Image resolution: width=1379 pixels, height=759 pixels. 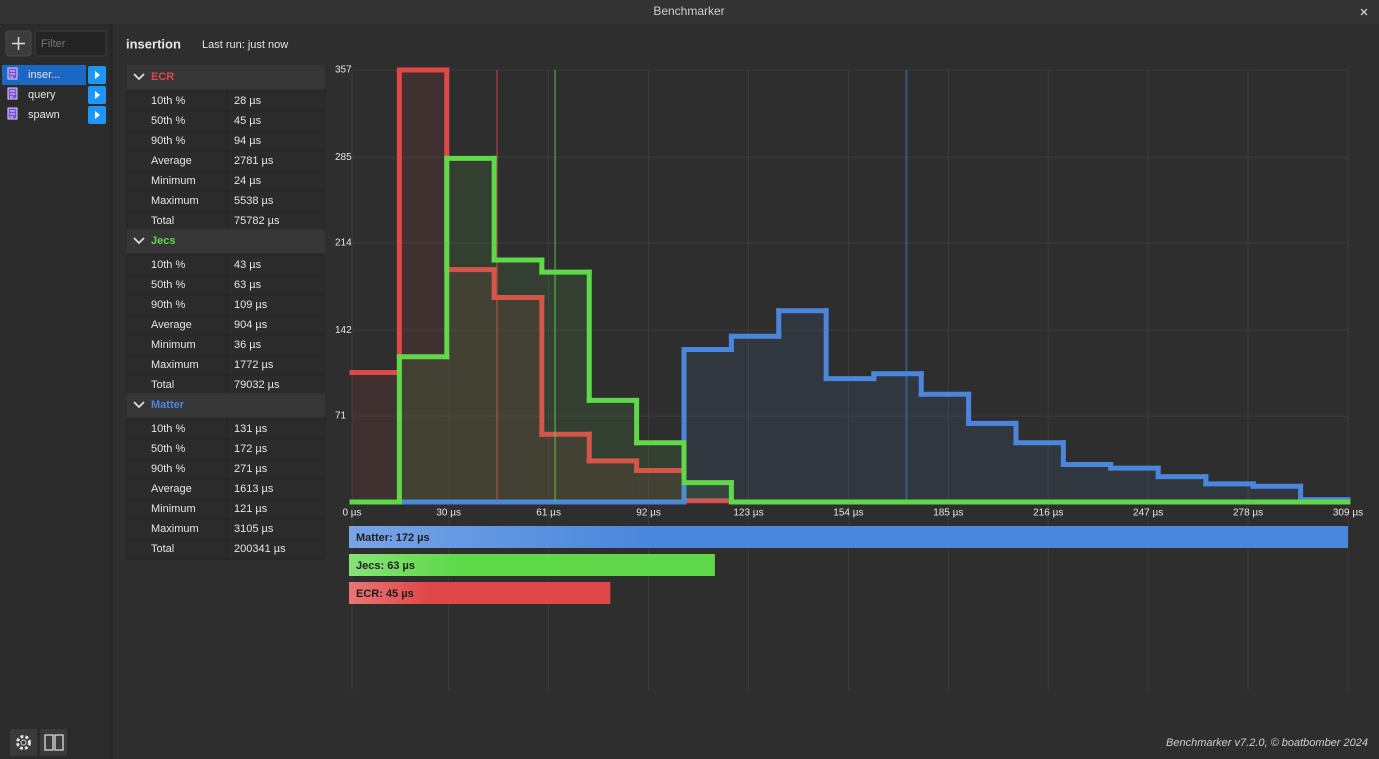 I want to click on x-tick-label: 92 µs, so click(x=648, y=513).